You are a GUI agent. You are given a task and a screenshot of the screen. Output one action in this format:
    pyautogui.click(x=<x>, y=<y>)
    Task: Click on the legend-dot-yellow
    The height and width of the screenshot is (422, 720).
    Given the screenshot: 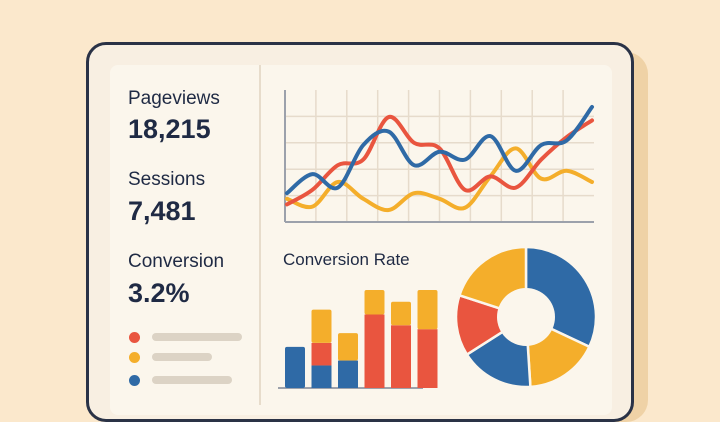 What is the action you would take?
    pyautogui.click(x=134, y=357)
    